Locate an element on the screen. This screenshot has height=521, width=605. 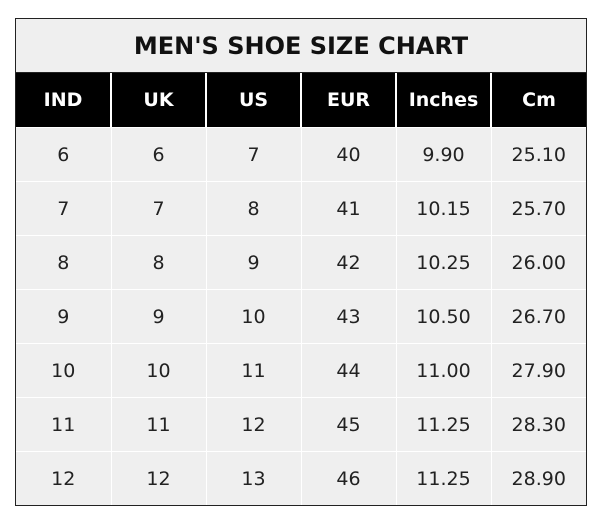
table-row: 11 11 12 45 11.25 28.30 is located at coordinates (301, 424).